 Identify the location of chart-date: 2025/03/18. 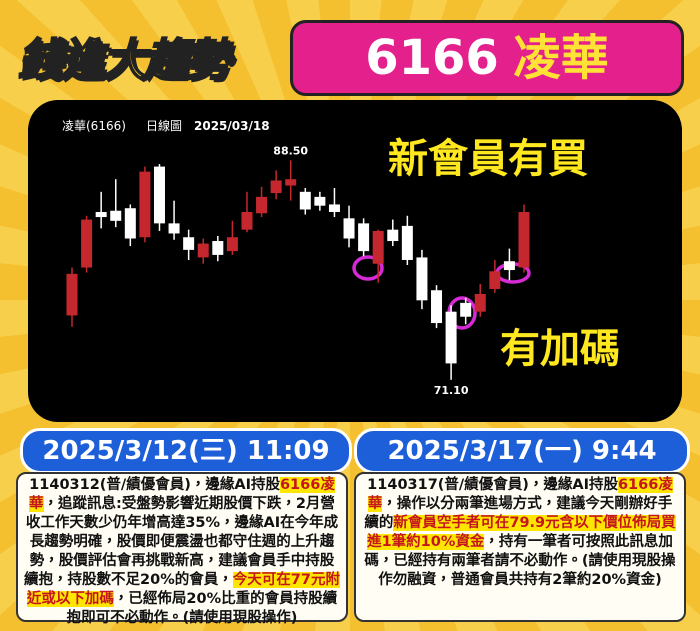
(232, 126).